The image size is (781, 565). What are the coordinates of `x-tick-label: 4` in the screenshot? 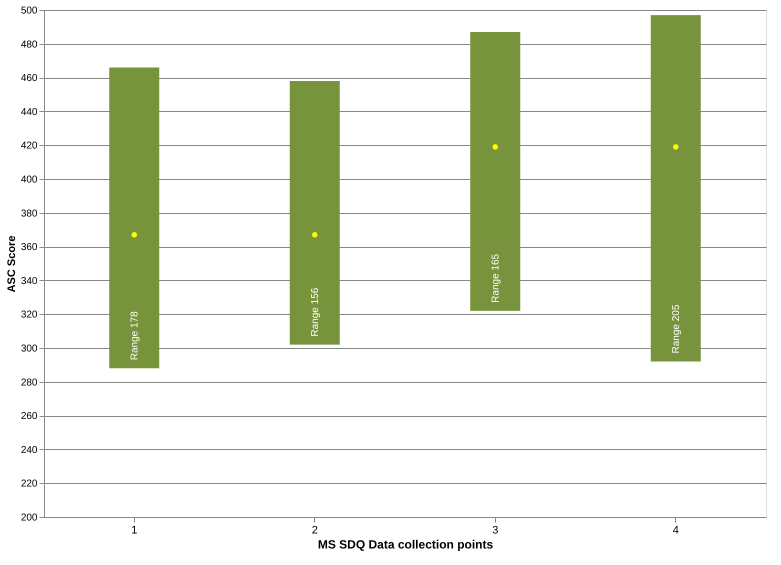 It's located at (675, 530).